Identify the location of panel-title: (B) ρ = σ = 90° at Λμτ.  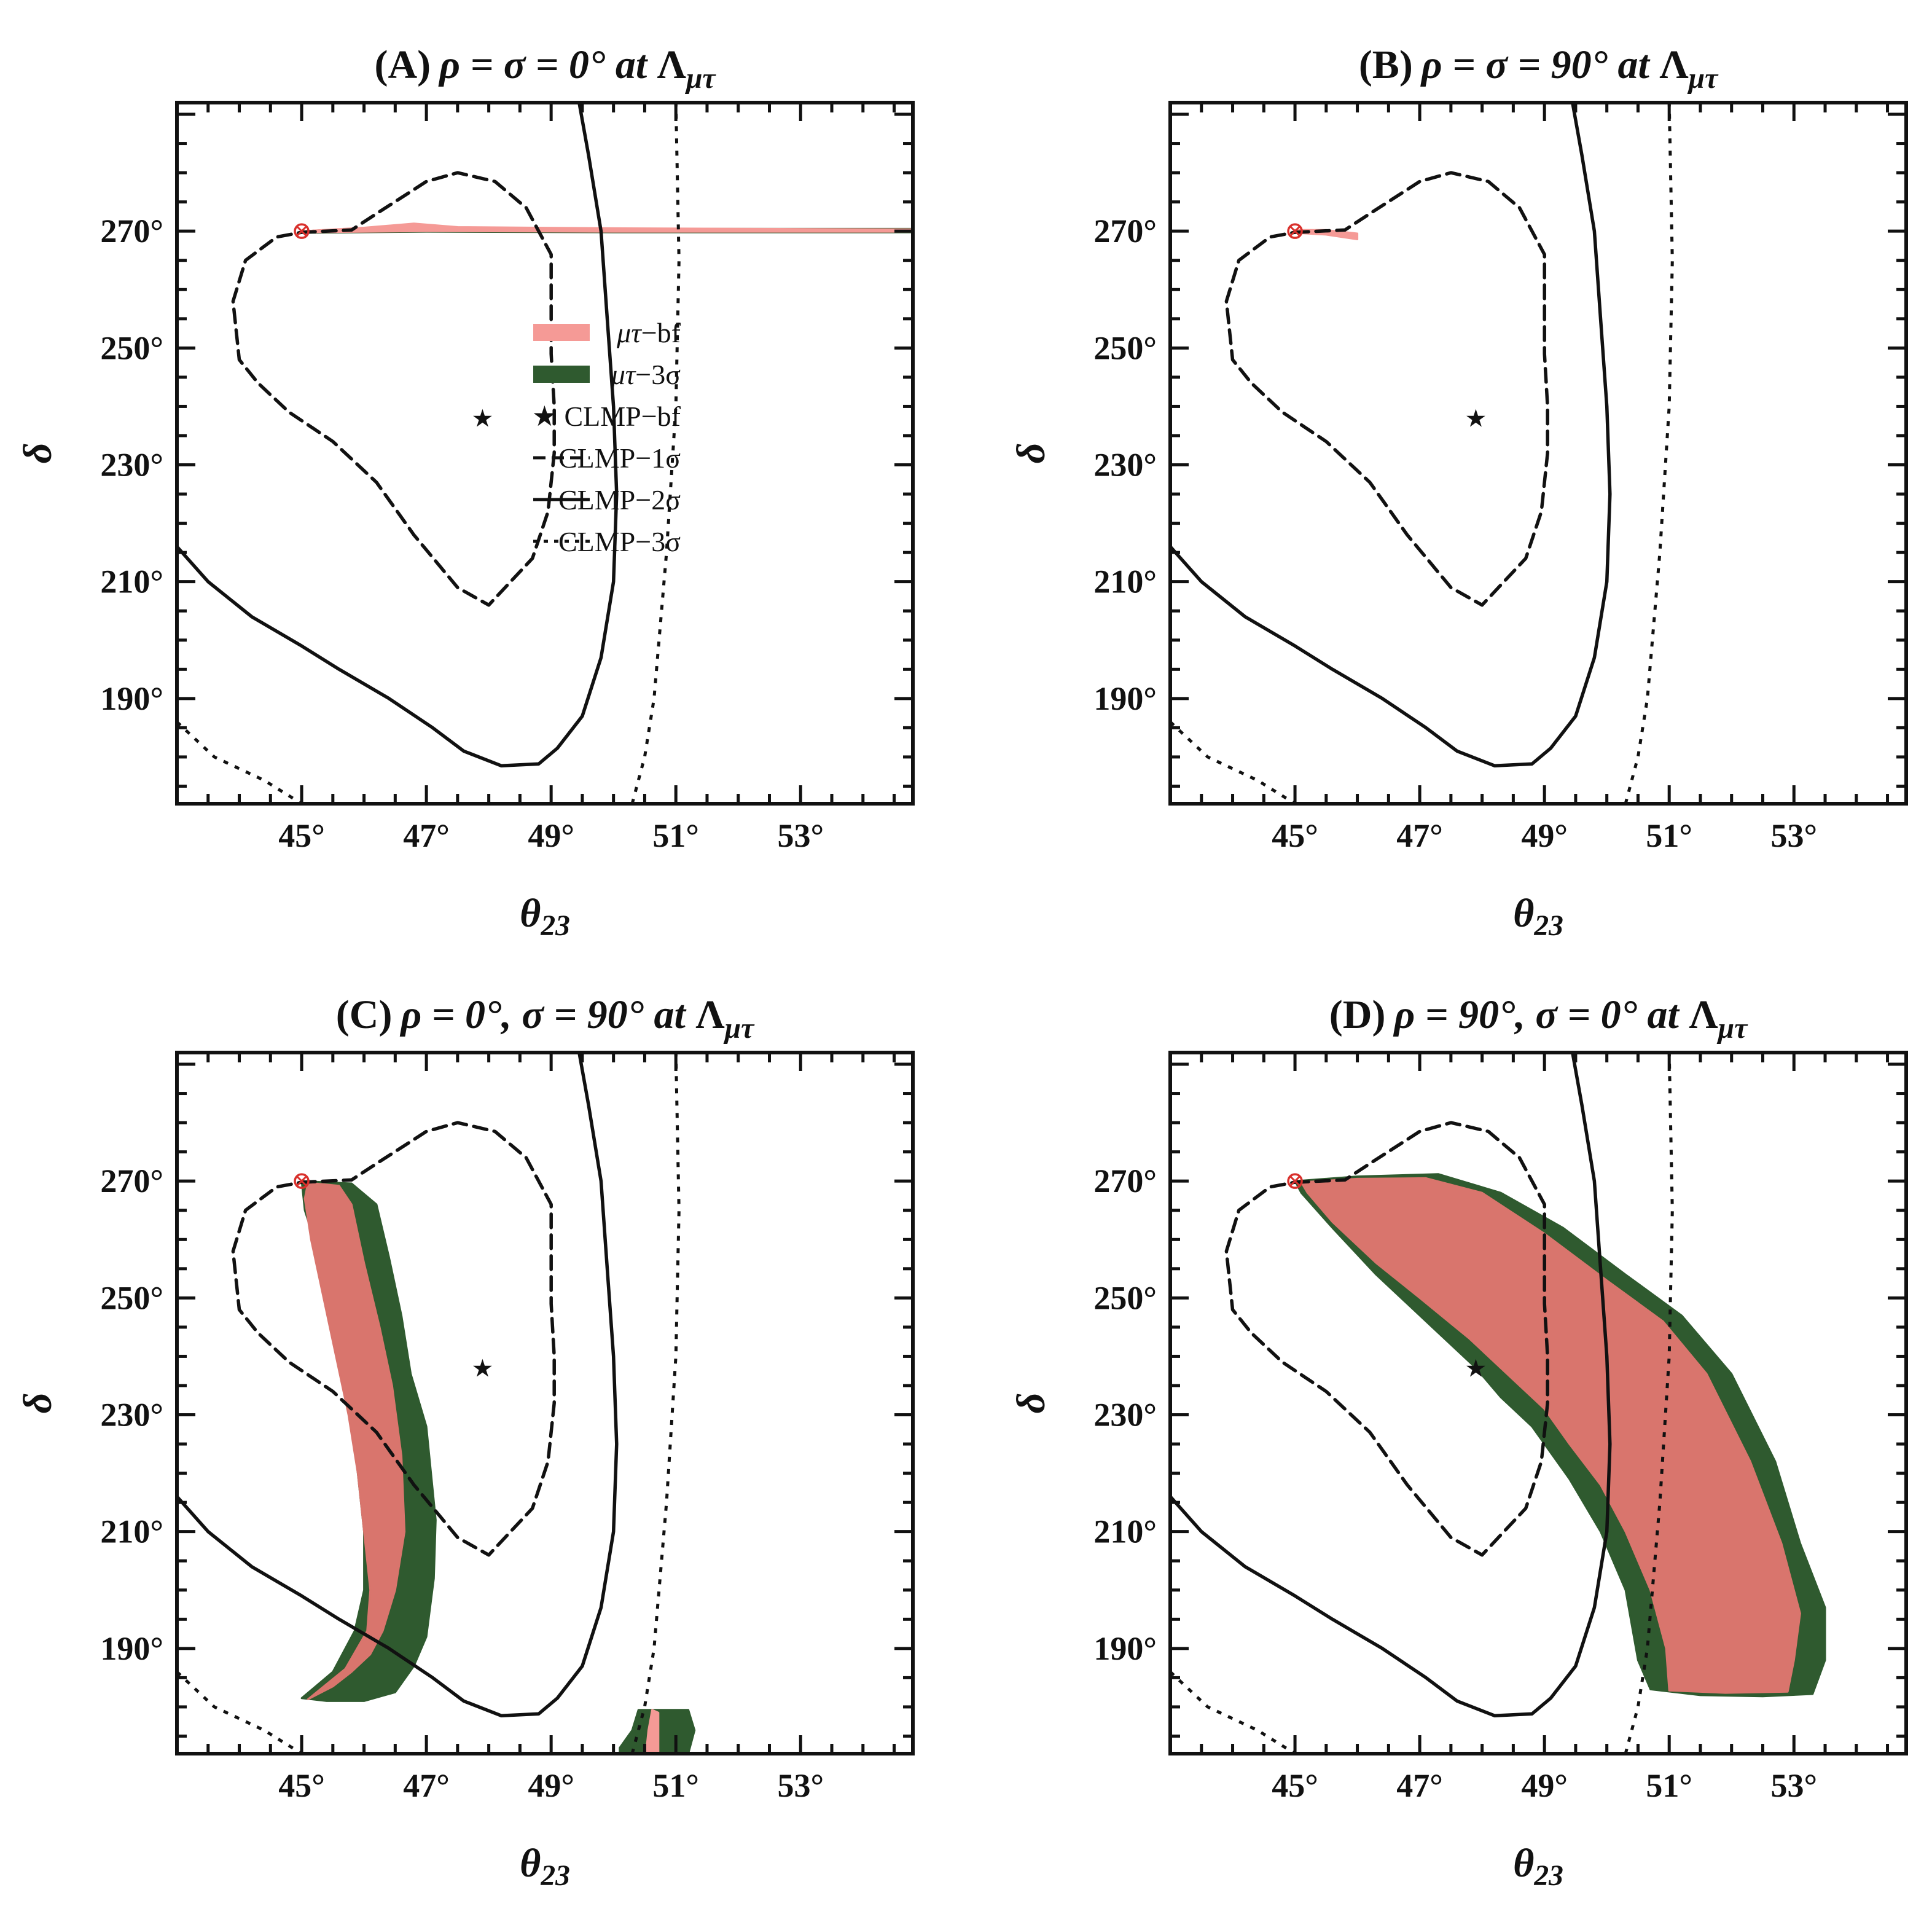
(1539, 68).